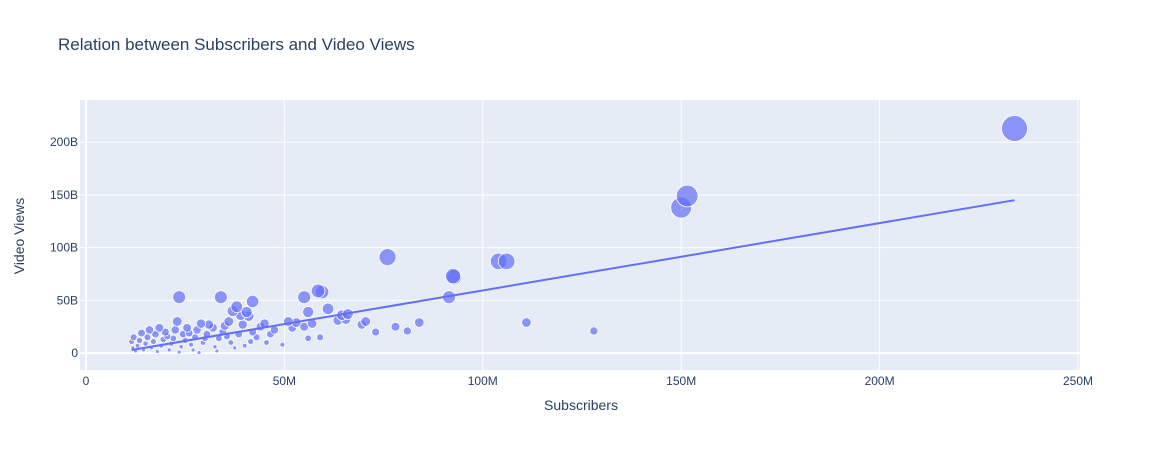  I want to click on y-tick-label: 100B, so click(64, 248).